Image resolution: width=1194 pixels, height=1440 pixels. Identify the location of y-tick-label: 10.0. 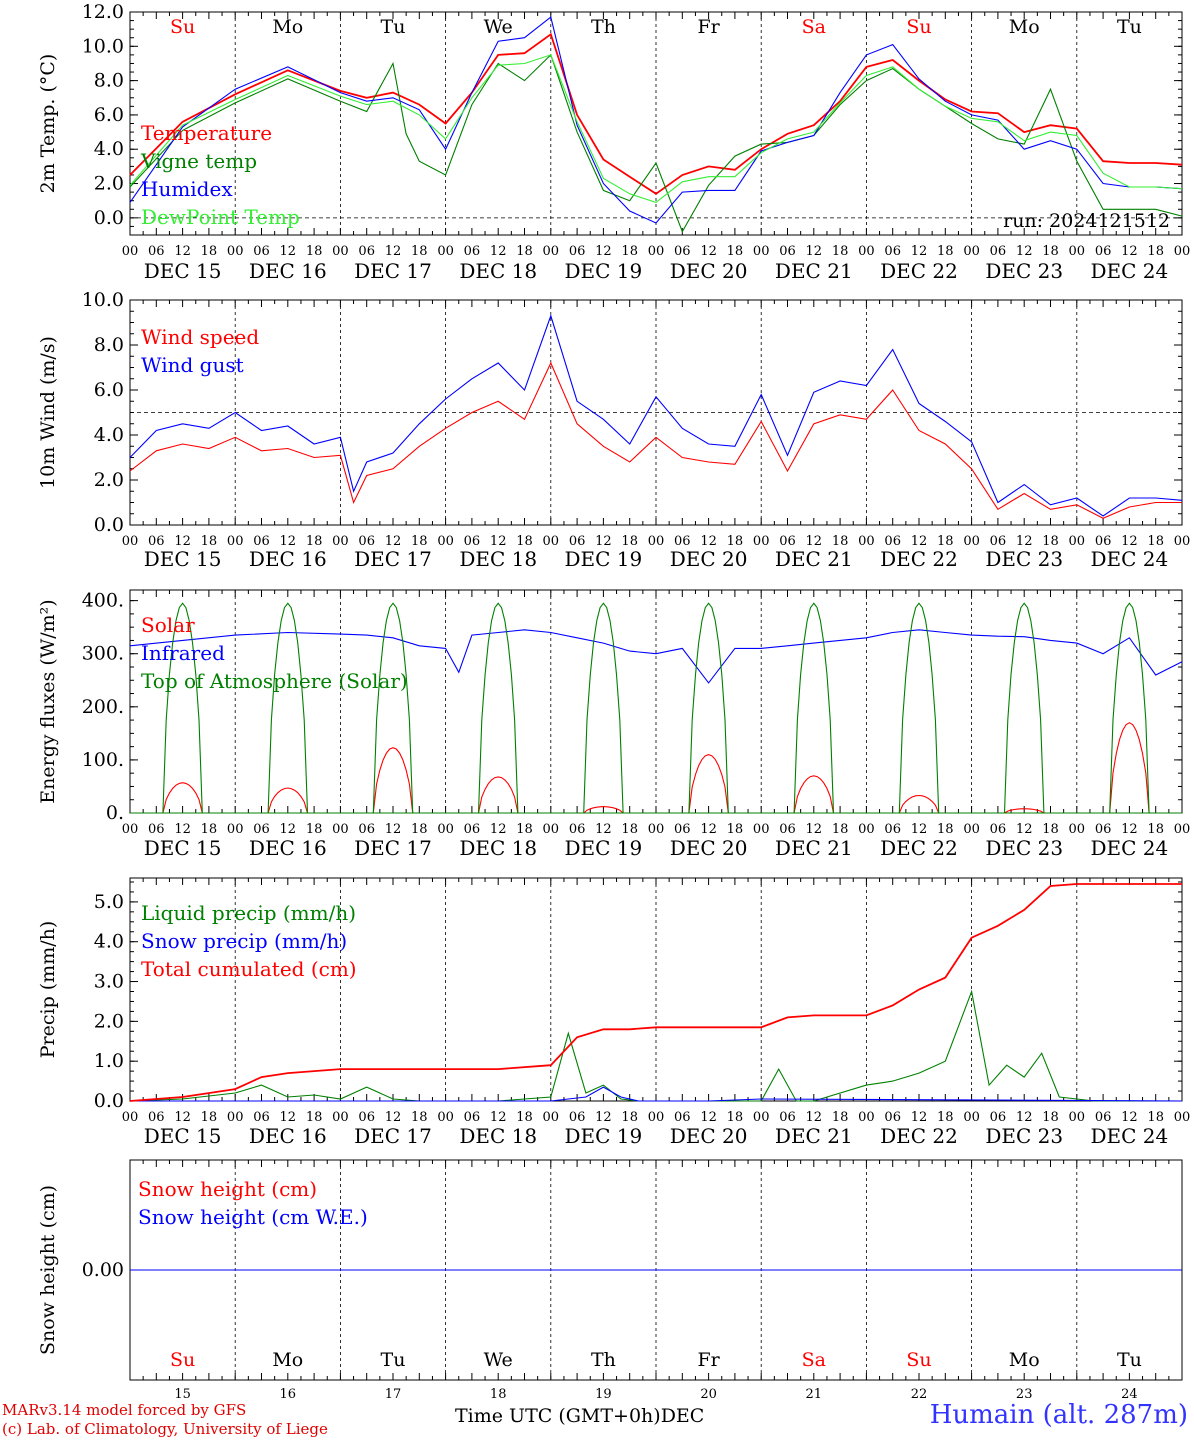
(103, 300).